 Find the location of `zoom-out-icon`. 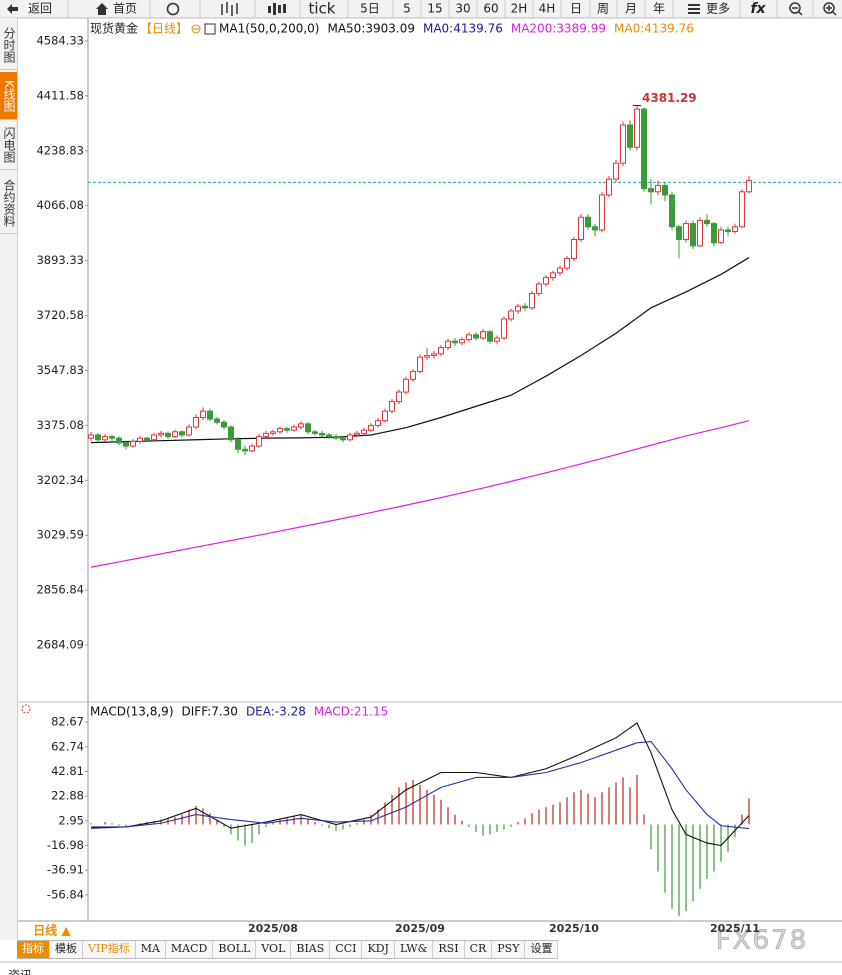

zoom-out-icon is located at coordinates (796, 9).